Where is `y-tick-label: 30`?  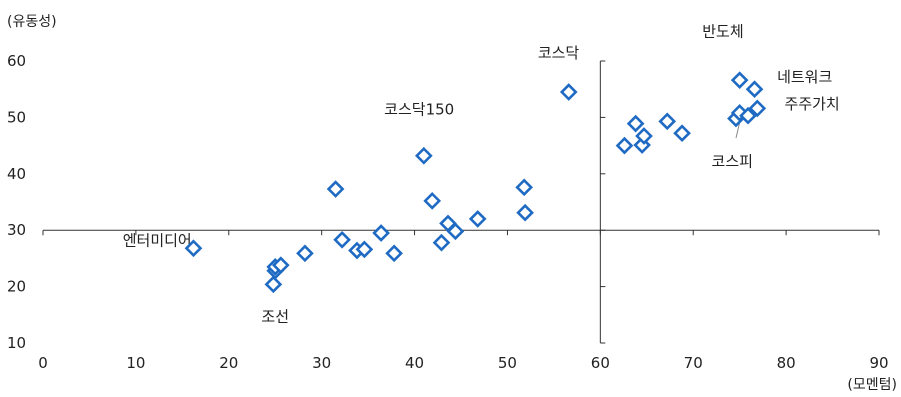 y-tick-label: 30 is located at coordinates (16, 230).